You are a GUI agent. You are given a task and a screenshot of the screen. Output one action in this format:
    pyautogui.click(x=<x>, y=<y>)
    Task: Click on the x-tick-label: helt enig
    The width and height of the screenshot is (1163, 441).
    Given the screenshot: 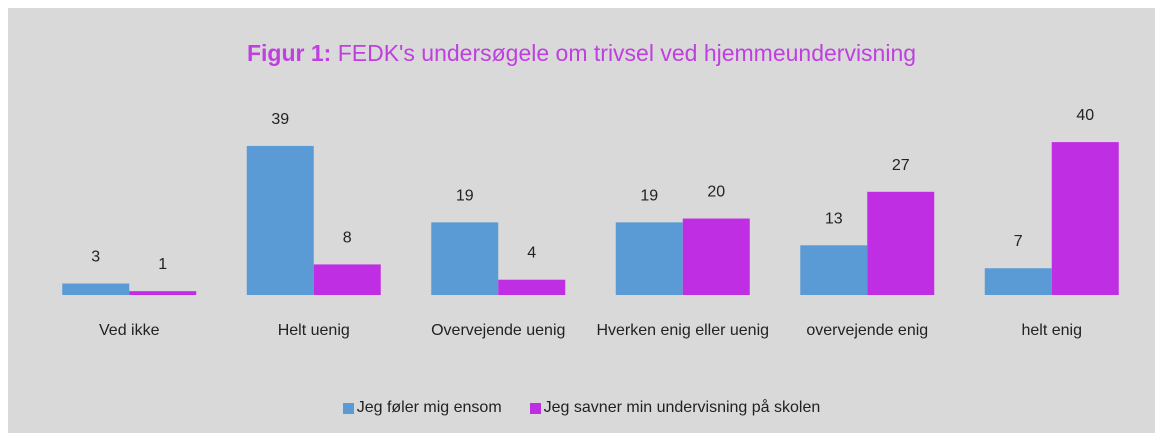 What is the action you would take?
    pyautogui.click(x=1052, y=330)
    